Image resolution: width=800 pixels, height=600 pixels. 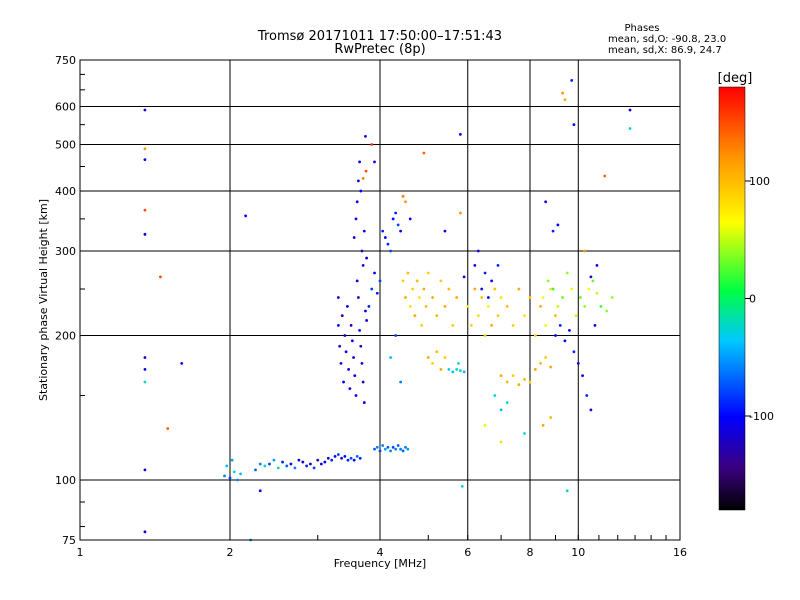 I want to click on y-tick-label: 600, so click(x=65, y=107).